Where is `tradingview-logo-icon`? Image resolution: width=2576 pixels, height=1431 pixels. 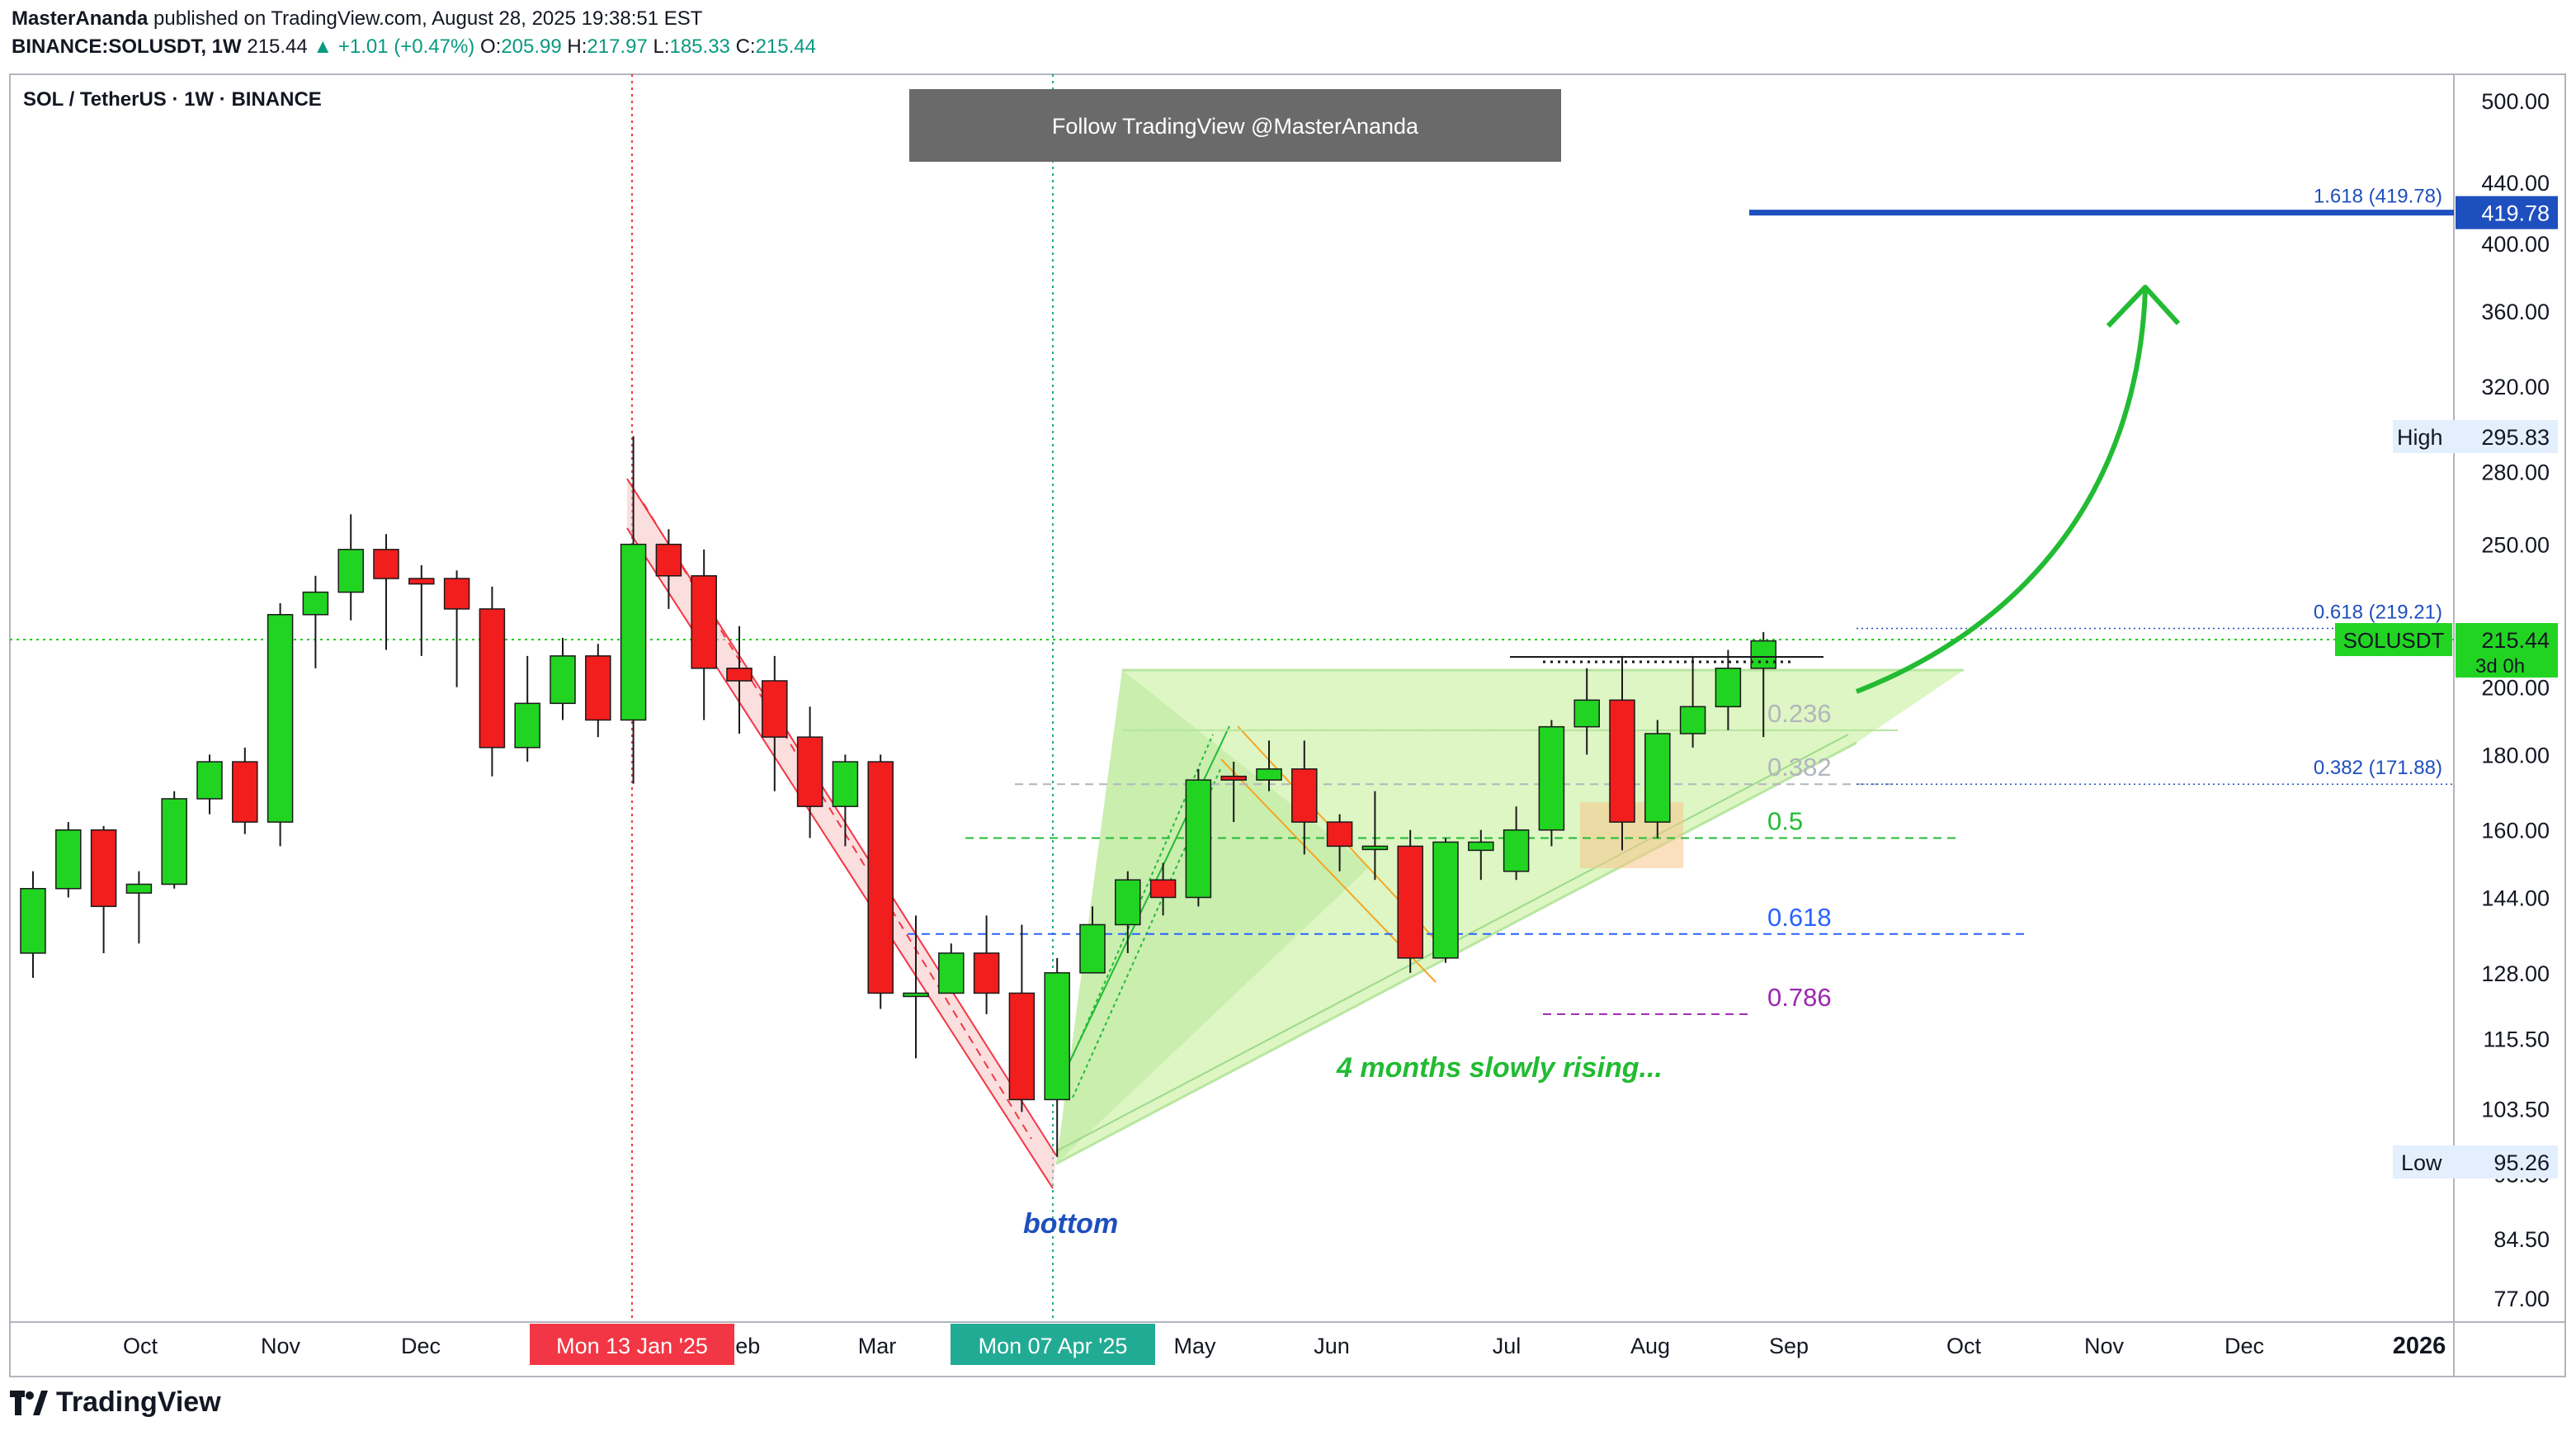
tradingview-logo-icon is located at coordinates (29, 1402).